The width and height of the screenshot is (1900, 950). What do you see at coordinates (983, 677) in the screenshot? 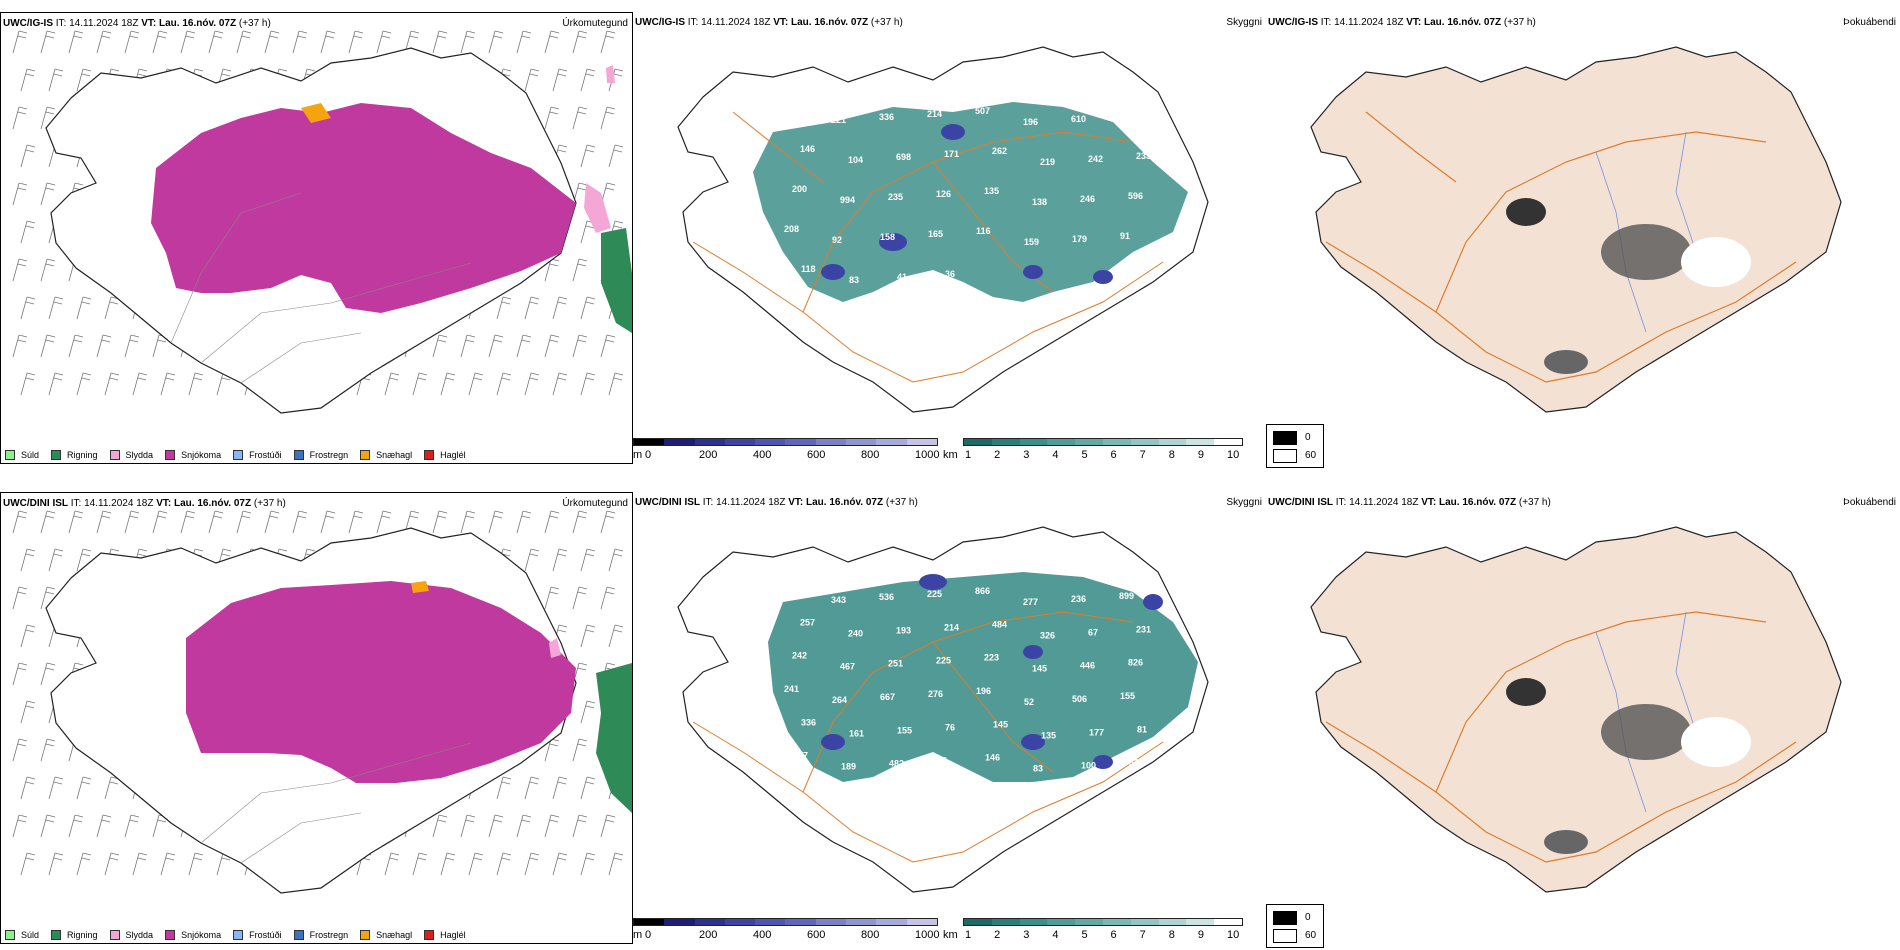
I see `cloud-area` at bounding box center [983, 677].